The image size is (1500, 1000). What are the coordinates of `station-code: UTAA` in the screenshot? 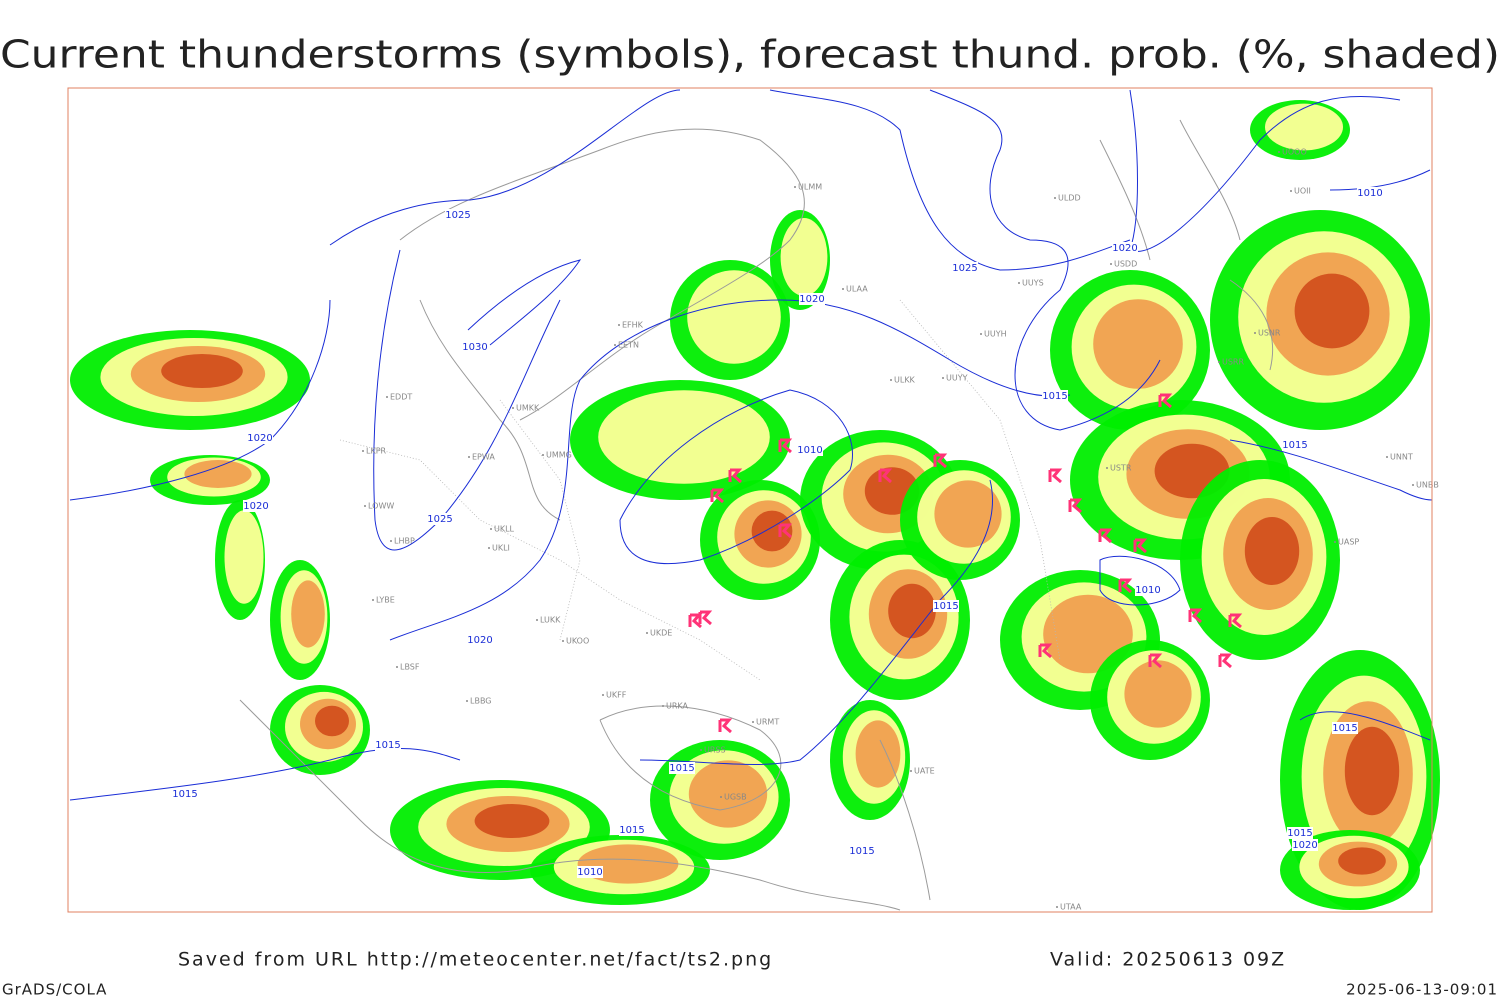 It's located at (1071, 907).